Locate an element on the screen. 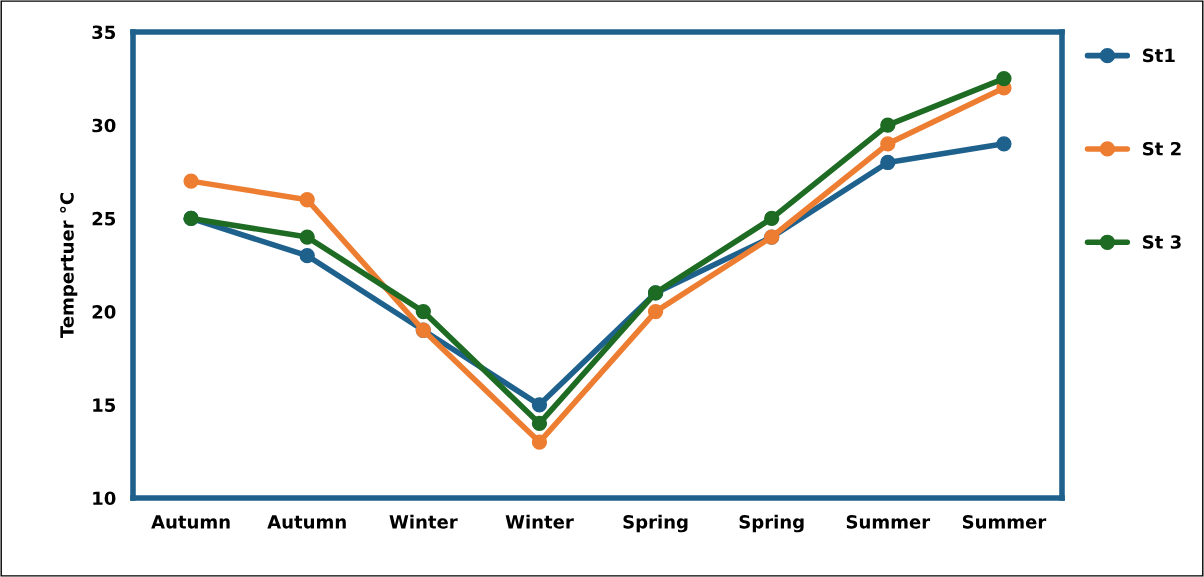 This screenshot has width=1204, height=577. y-axis-title: Tempertuer °C is located at coordinates (69, 266).